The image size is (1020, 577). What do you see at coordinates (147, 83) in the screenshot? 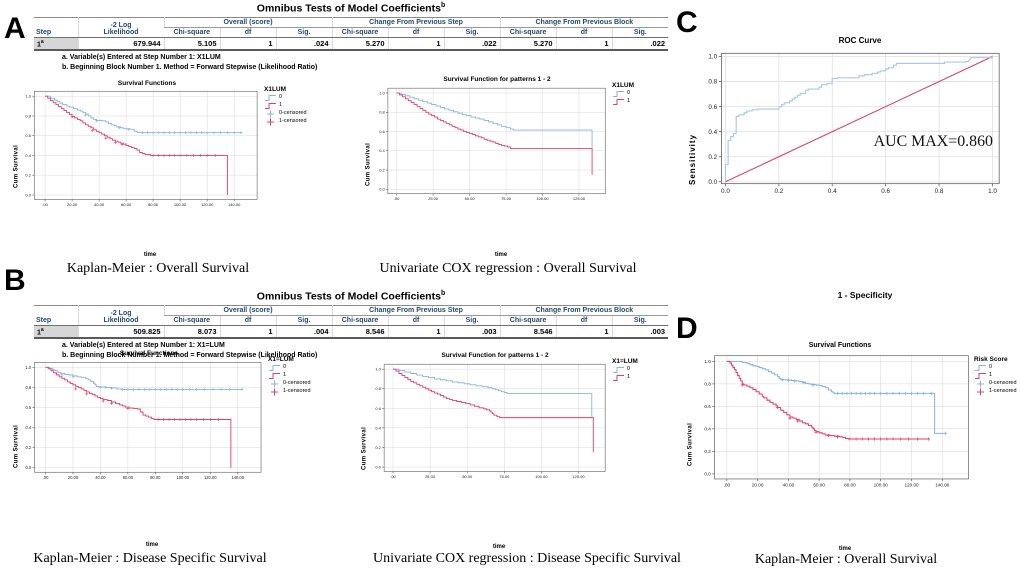
I see `chart-title: Survival Functions` at bounding box center [147, 83].